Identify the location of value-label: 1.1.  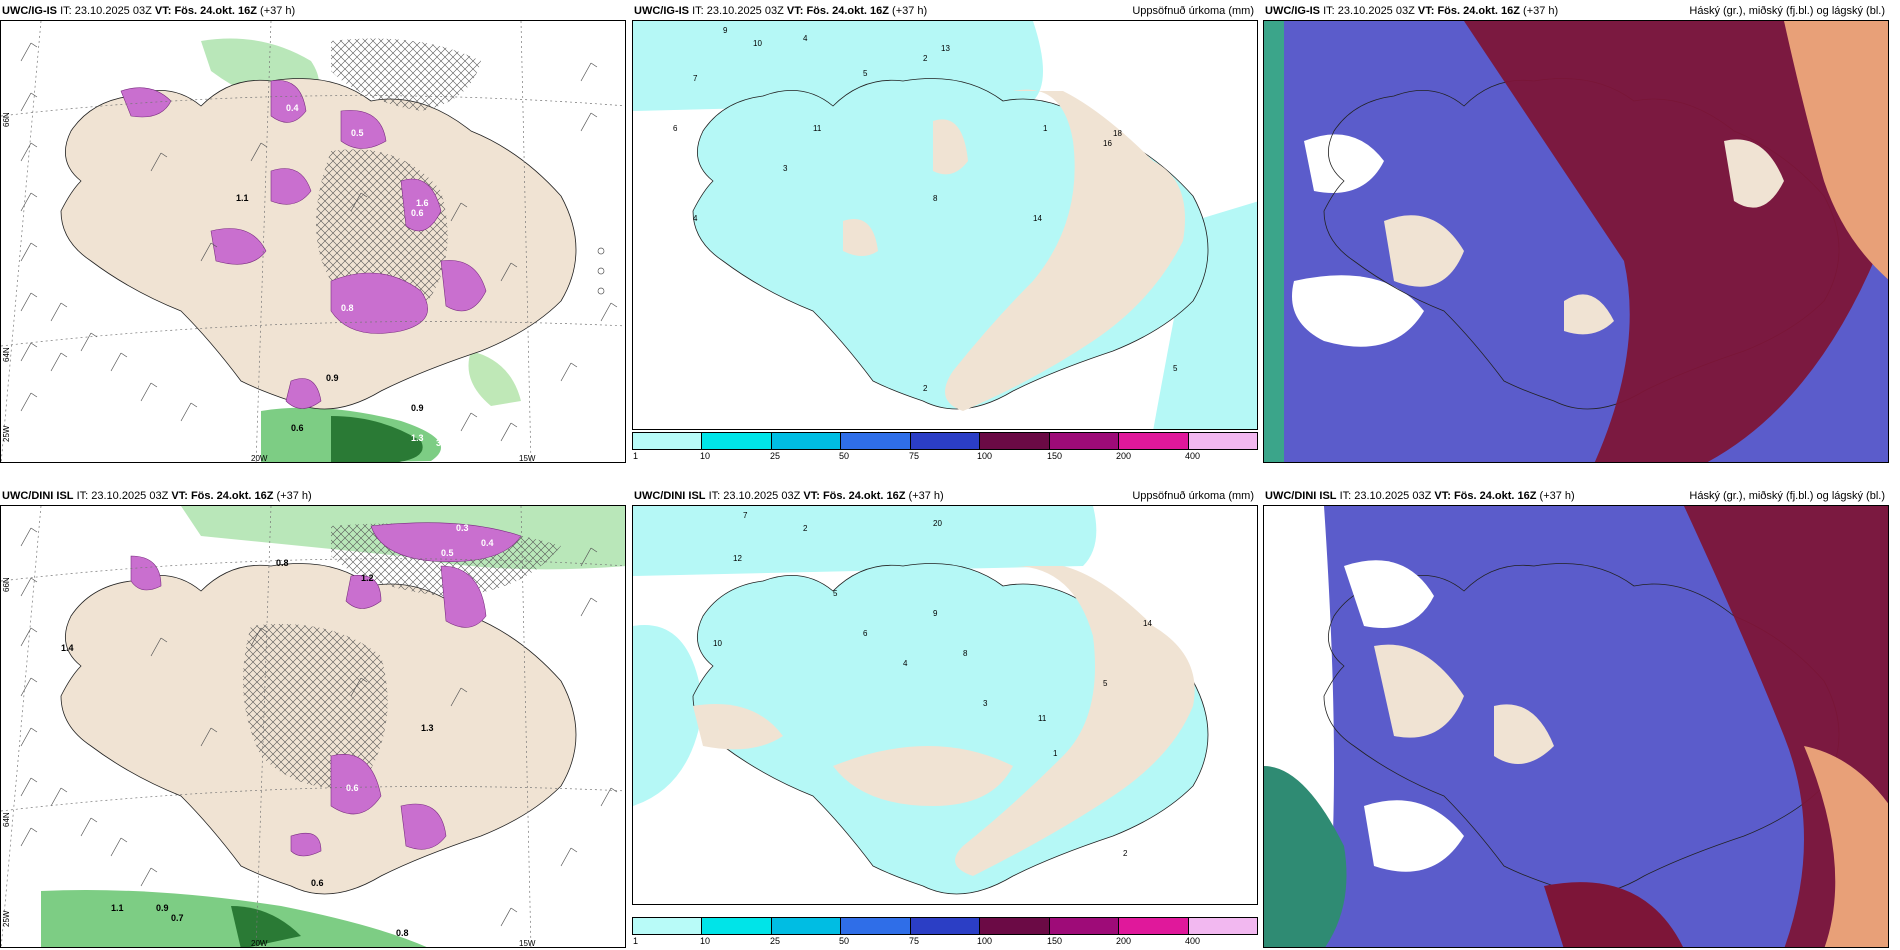
(242, 198).